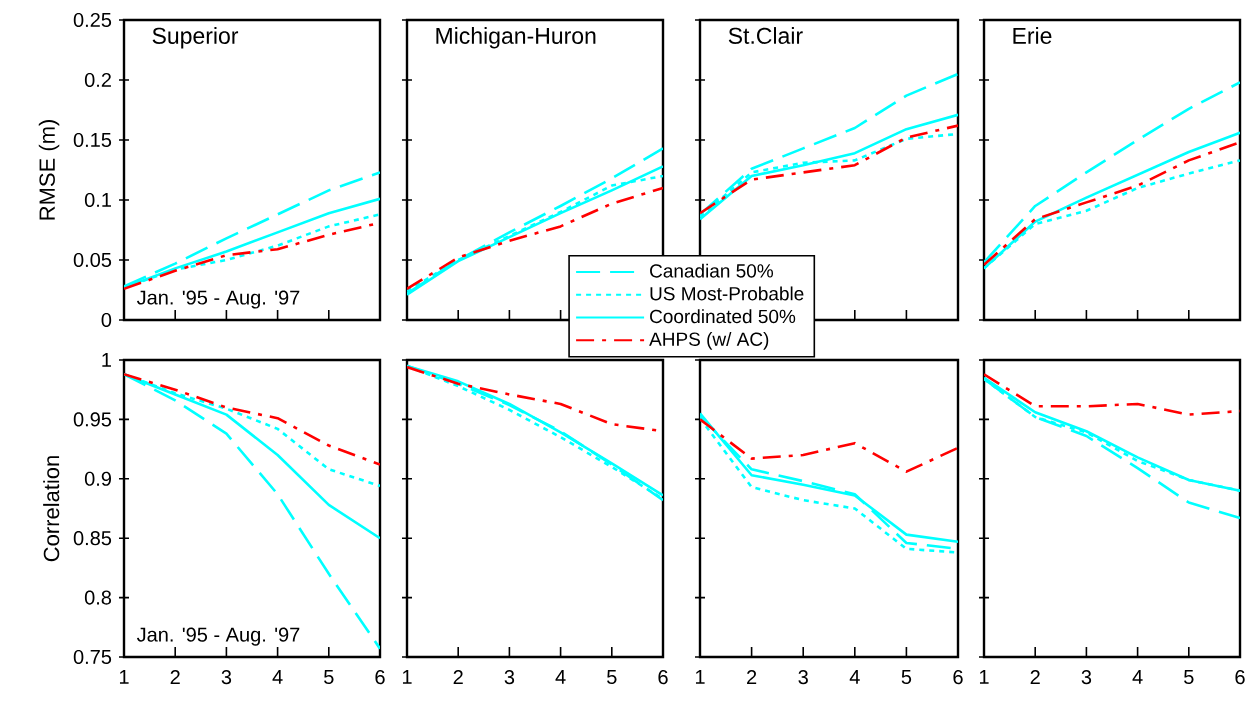  I want to click on y-tick-label: 0.25, so click(92, 20).